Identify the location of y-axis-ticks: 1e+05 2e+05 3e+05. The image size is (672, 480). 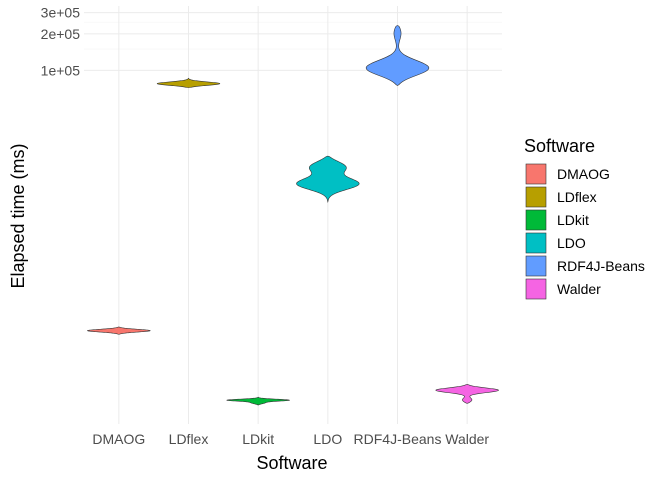
(61, 42).